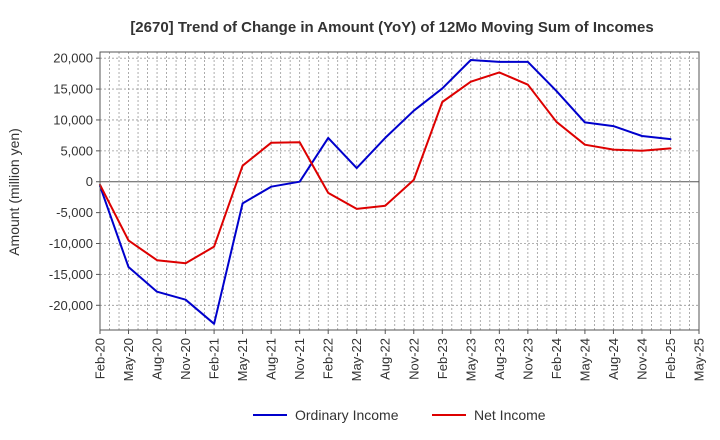  Describe the element at coordinates (670, 358) in the screenshot. I see `x-tick-label: Feb-25` at that location.